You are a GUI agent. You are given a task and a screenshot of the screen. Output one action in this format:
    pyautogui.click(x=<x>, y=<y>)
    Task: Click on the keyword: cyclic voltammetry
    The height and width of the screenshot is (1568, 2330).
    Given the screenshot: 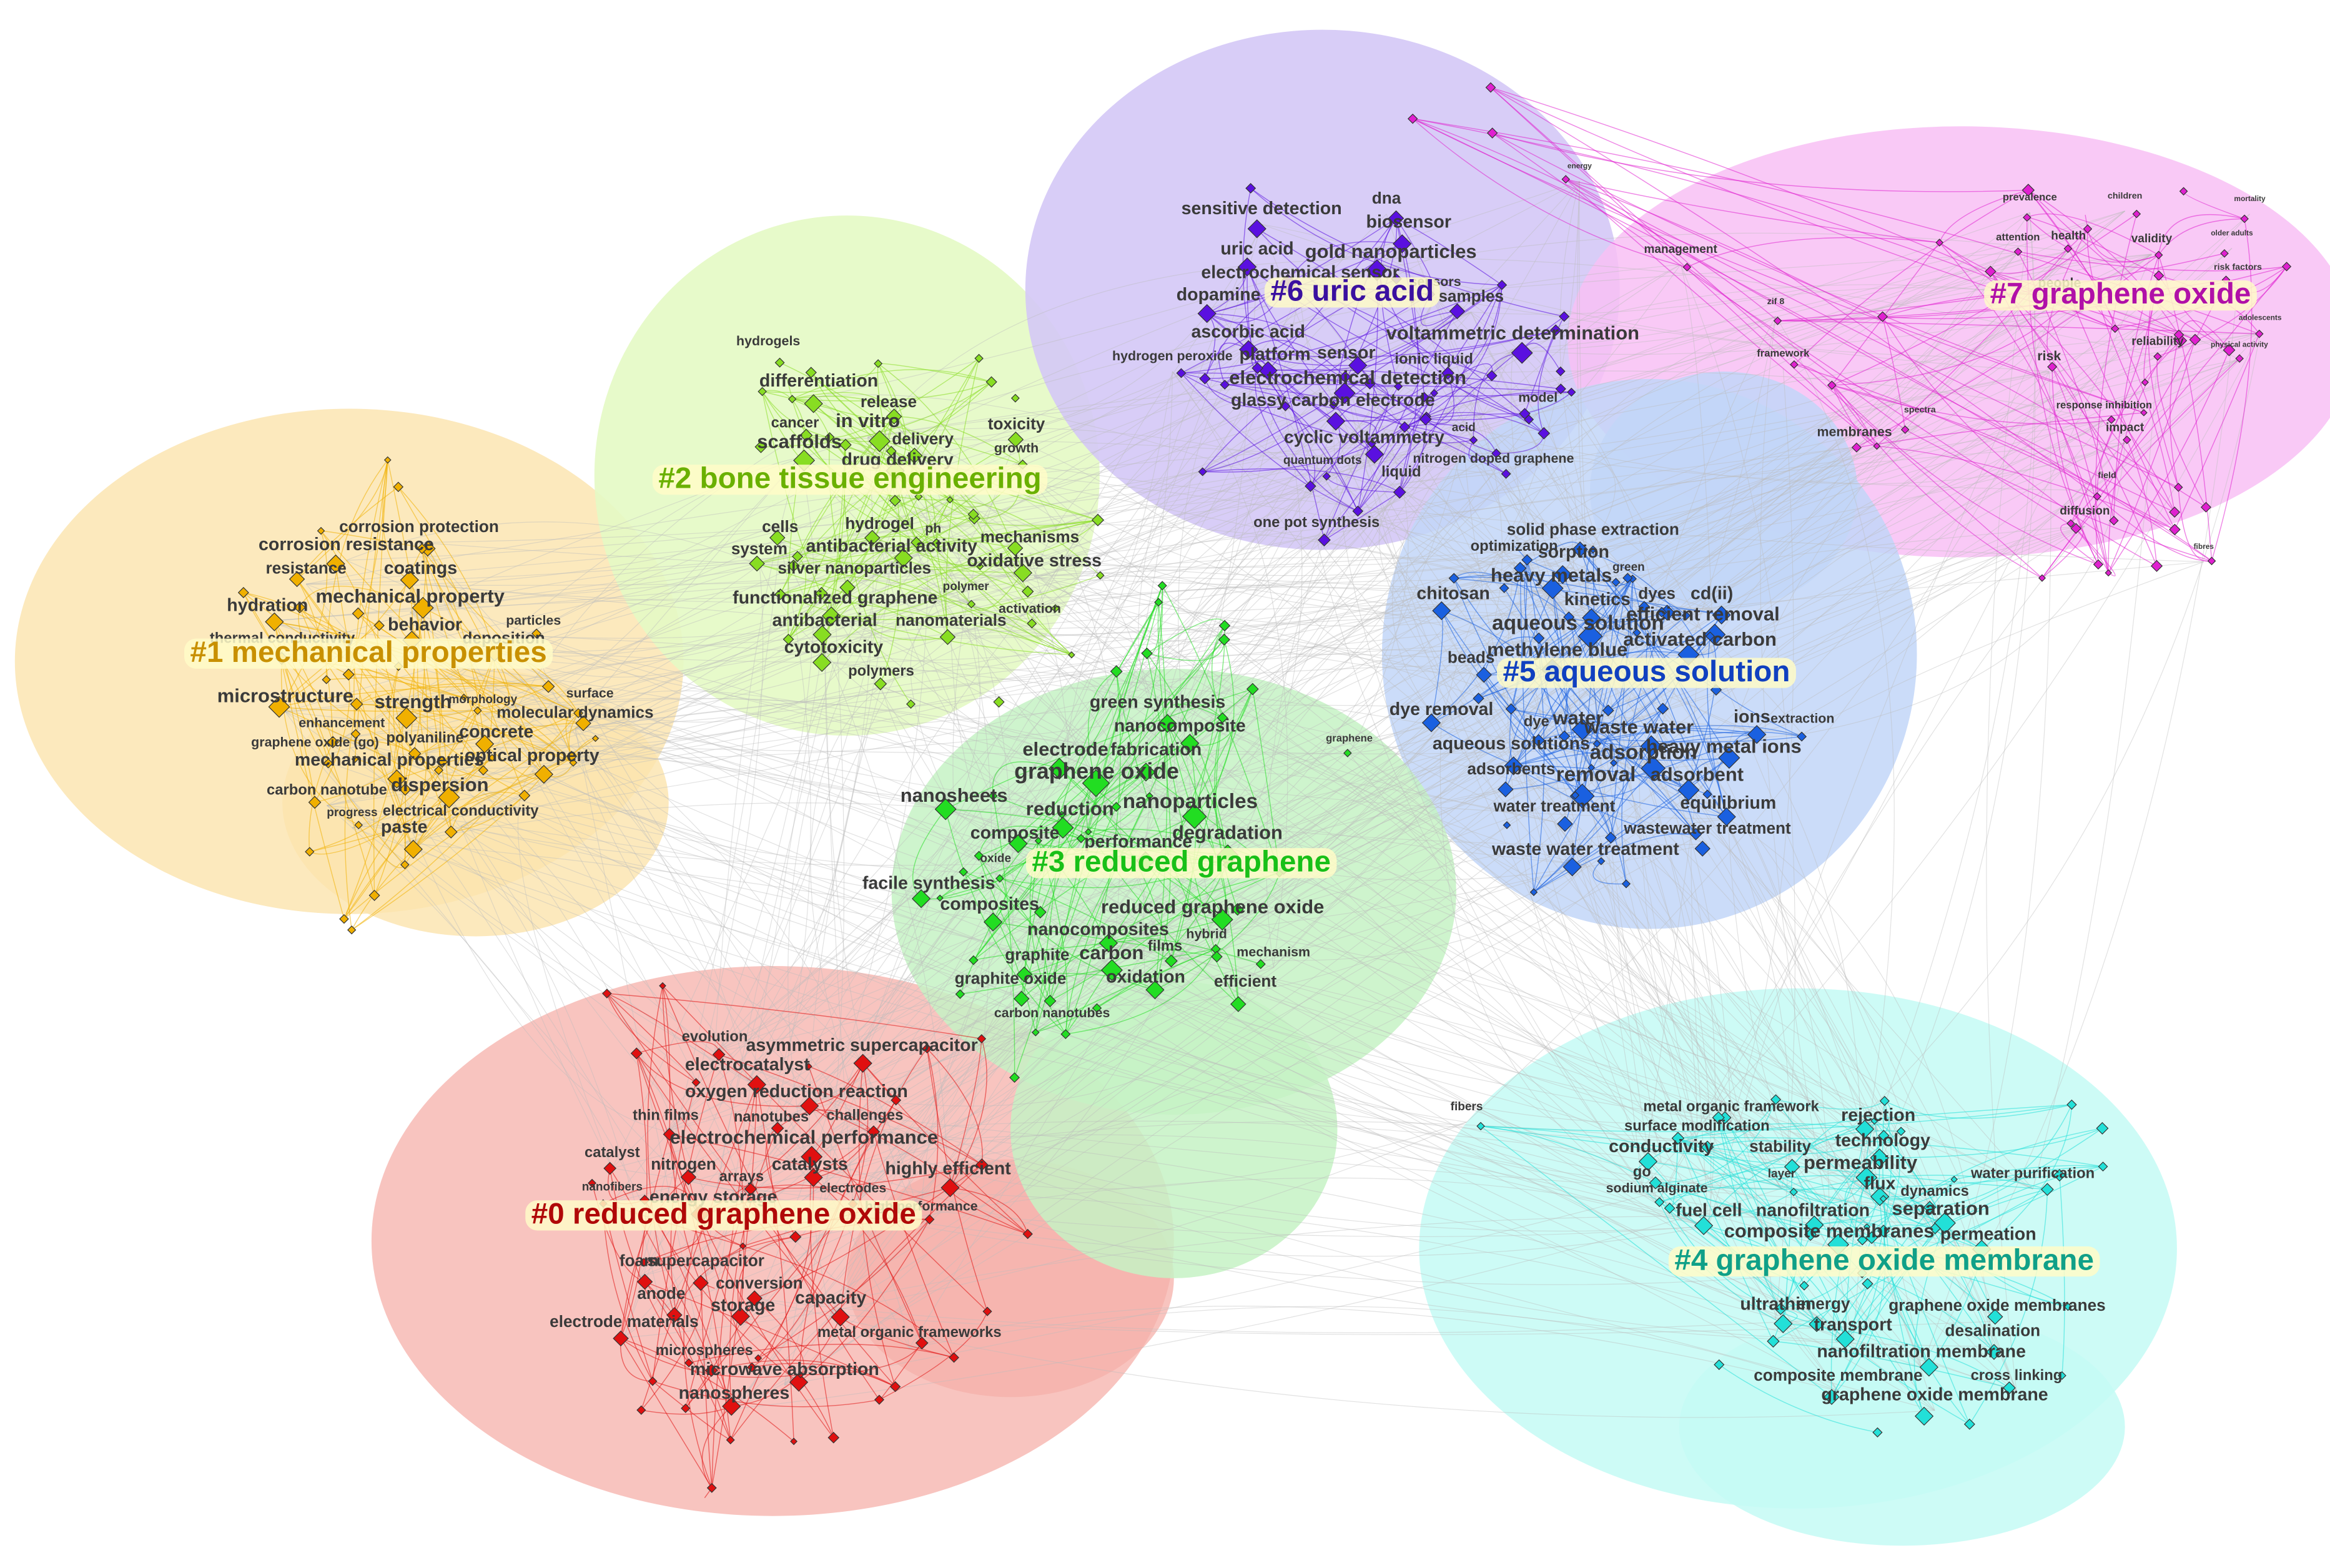 What is the action you would take?
    pyautogui.click(x=1364, y=438)
    